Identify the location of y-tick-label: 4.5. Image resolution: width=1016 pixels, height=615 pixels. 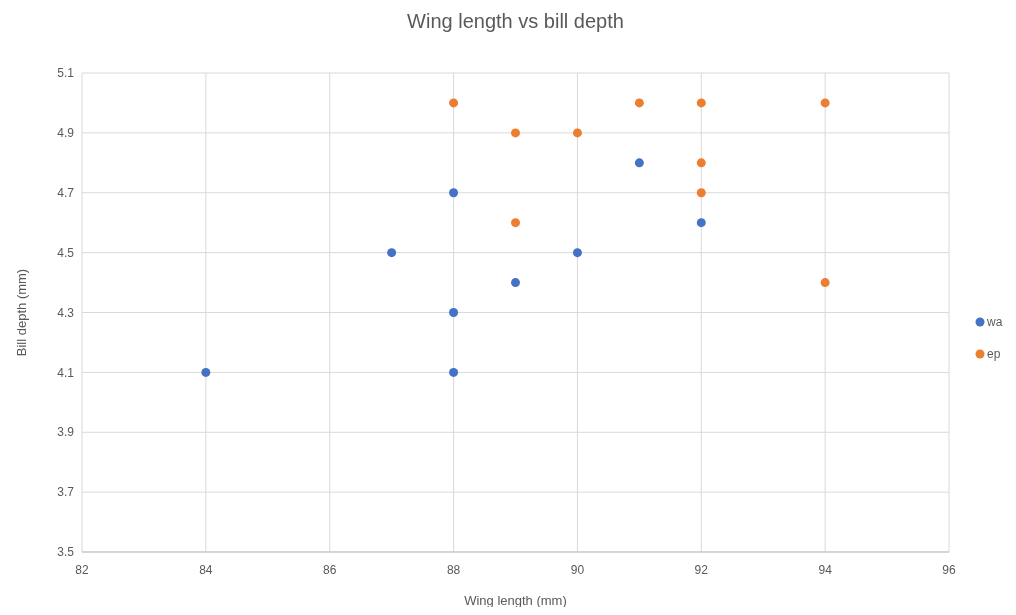
(66, 252).